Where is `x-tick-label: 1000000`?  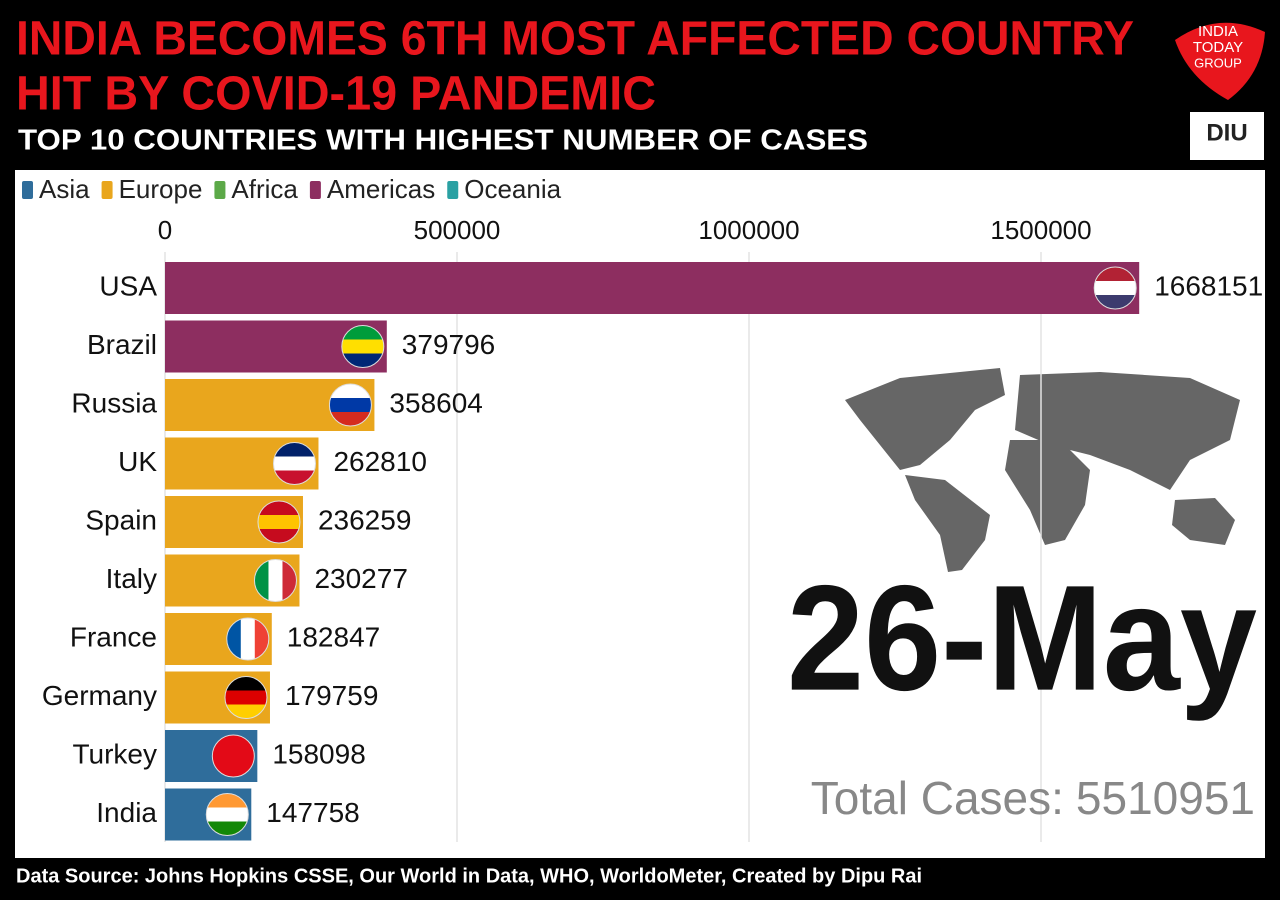 x-tick-label: 1000000 is located at coordinates (748, 230).